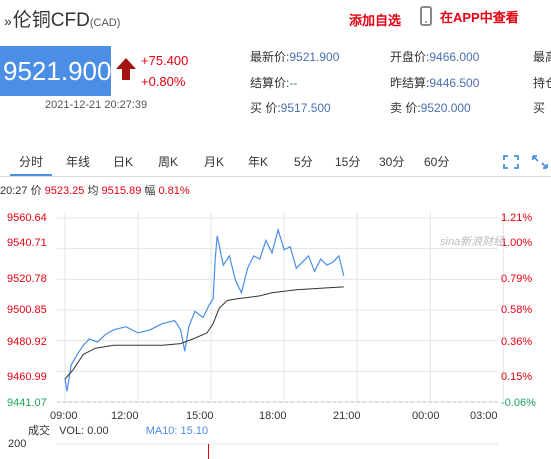  What do you see at coordinates (517, 218) in the screenshot?
I see `y-pct-tick-label: 1.21%` at bounding box center [517, 218].